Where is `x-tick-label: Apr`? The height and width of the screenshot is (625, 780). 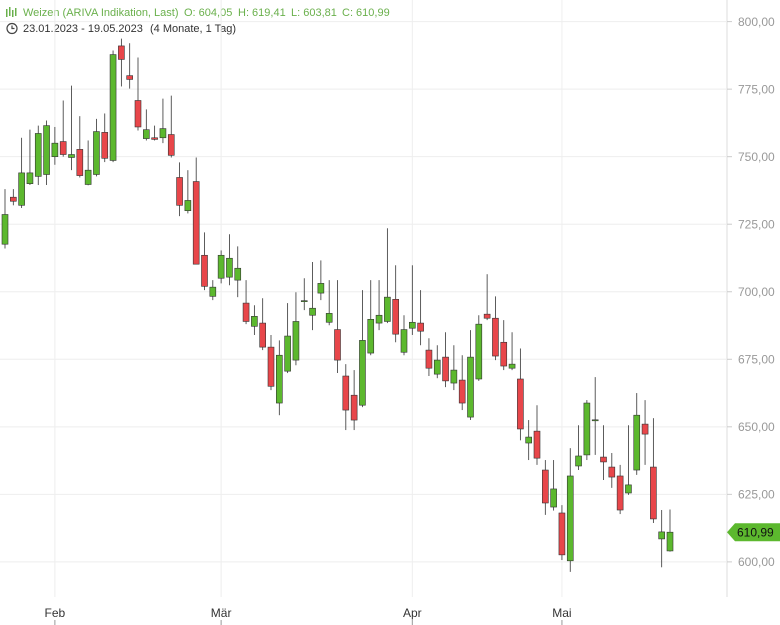
x-tick-label: Apr is located at coordinates (412, 613).